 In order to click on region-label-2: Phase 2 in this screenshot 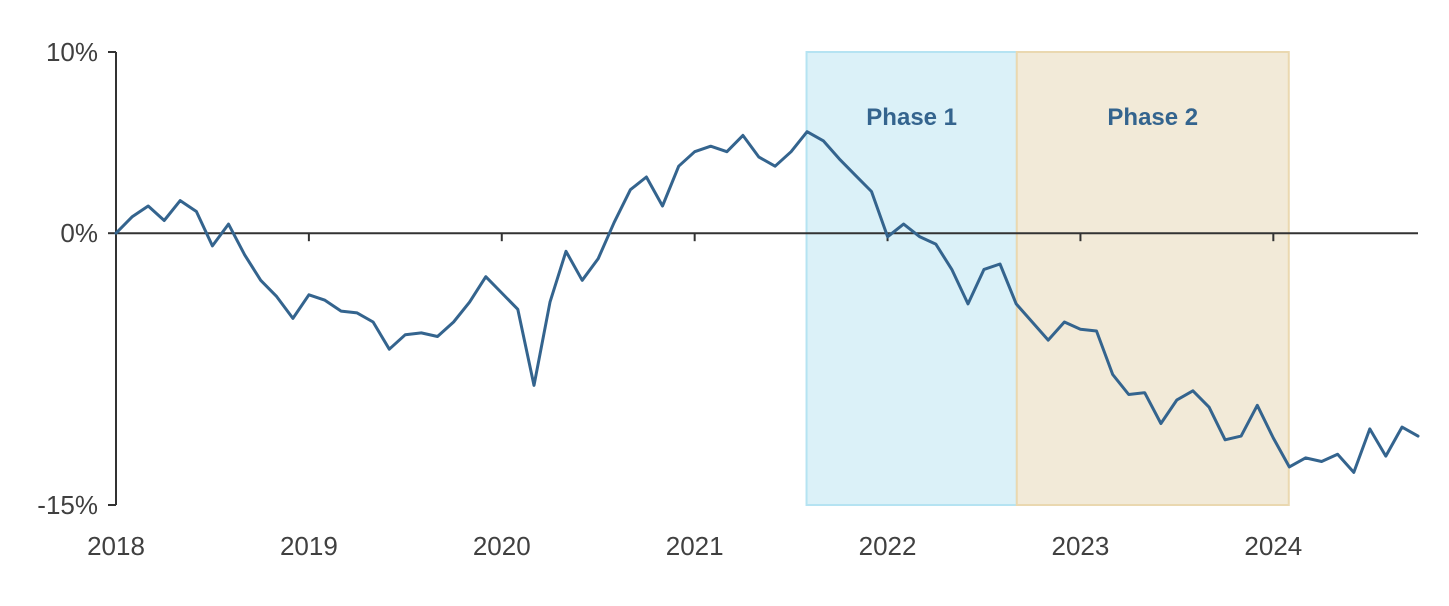, I will do `click(1152, 117)`.